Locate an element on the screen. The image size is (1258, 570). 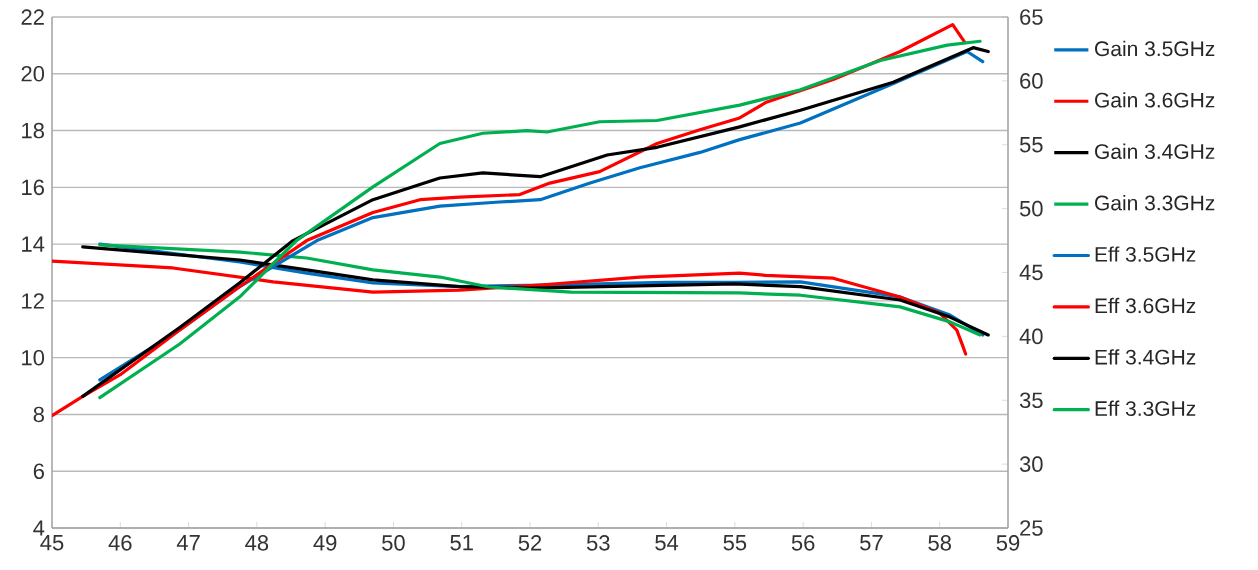
x-tick-label: 52 is located at coordinates (530, 543).